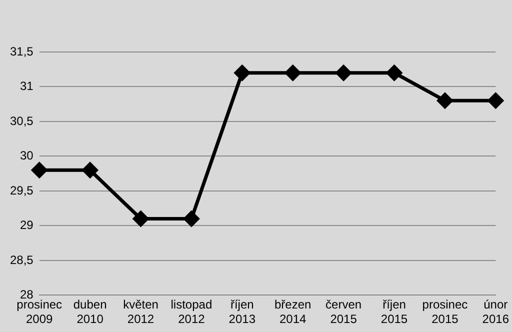 The height and width of the screenshot is (332, 512). What do you see at coordinates (191, 312) in the screenshot?
I see `x-tick-label: listopad 2012` at bounding box center [191, 312].